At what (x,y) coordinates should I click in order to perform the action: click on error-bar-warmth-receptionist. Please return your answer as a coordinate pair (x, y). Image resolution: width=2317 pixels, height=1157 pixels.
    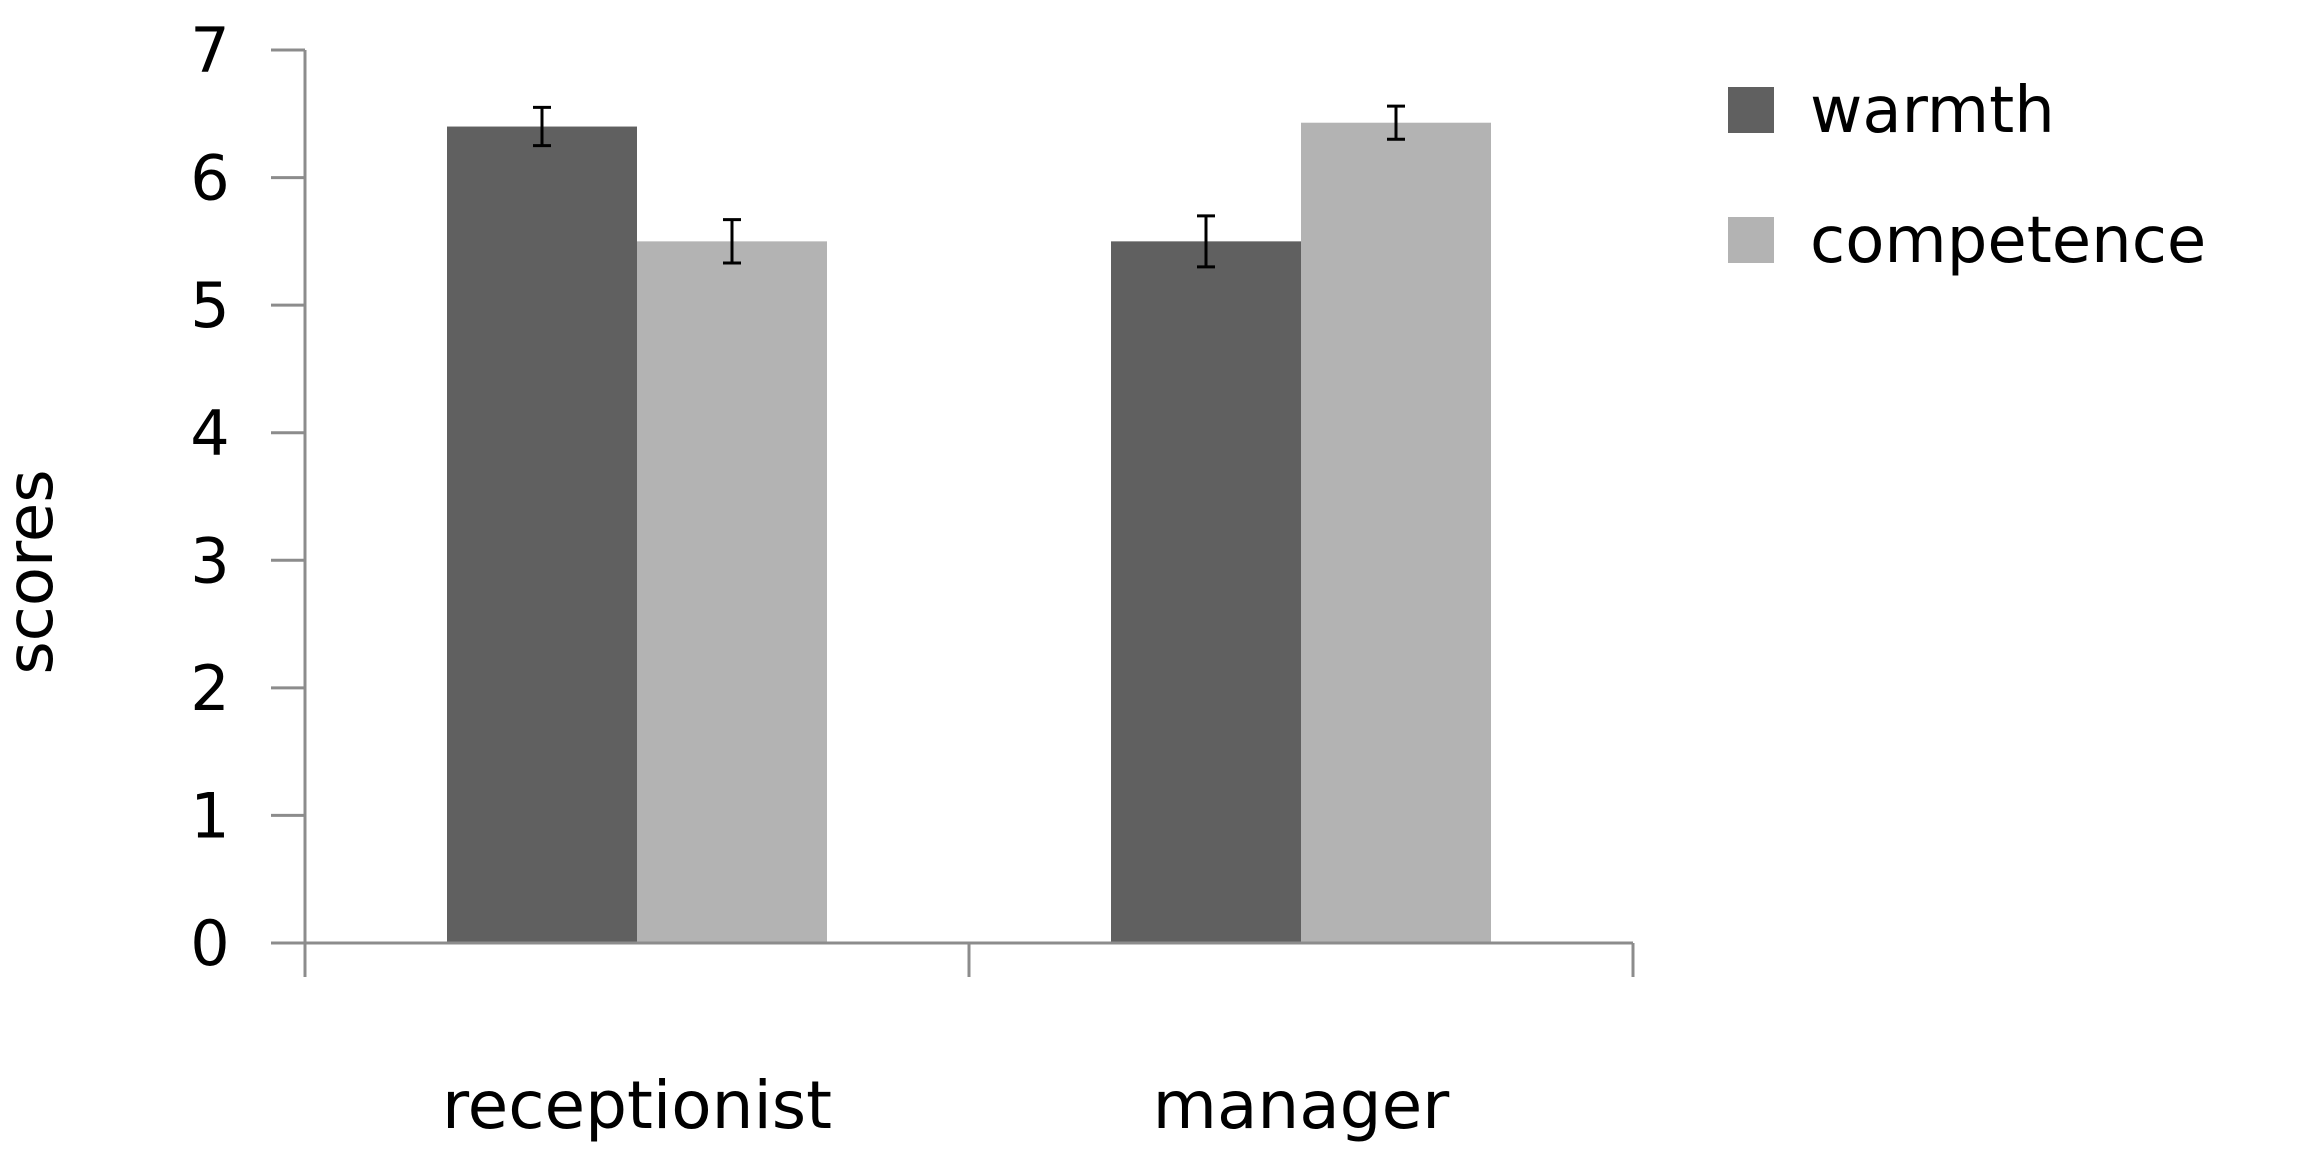
    Looking at the image, I should click on (542, 126).